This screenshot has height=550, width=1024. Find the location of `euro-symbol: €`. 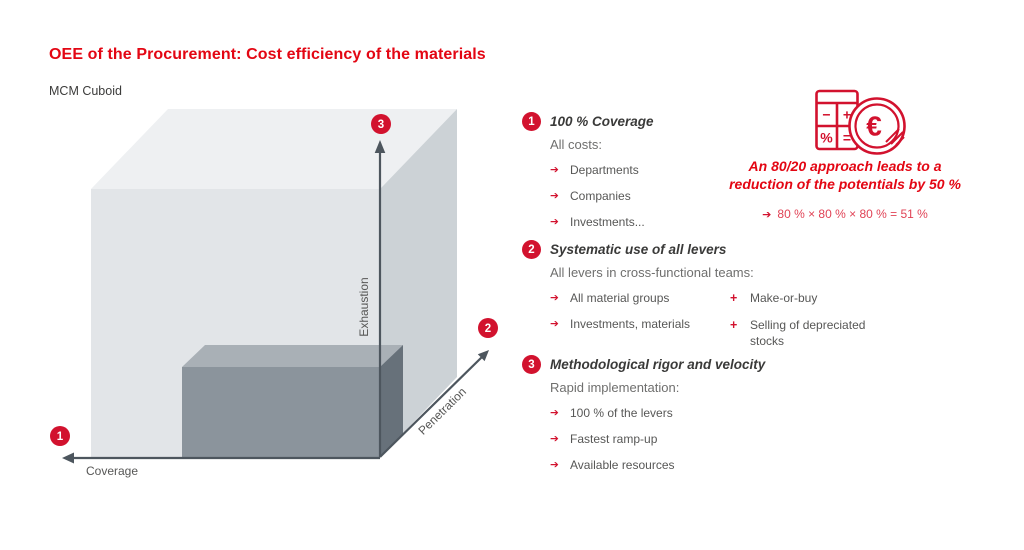

euro-symbol: € is located at coordinates (874, 126).